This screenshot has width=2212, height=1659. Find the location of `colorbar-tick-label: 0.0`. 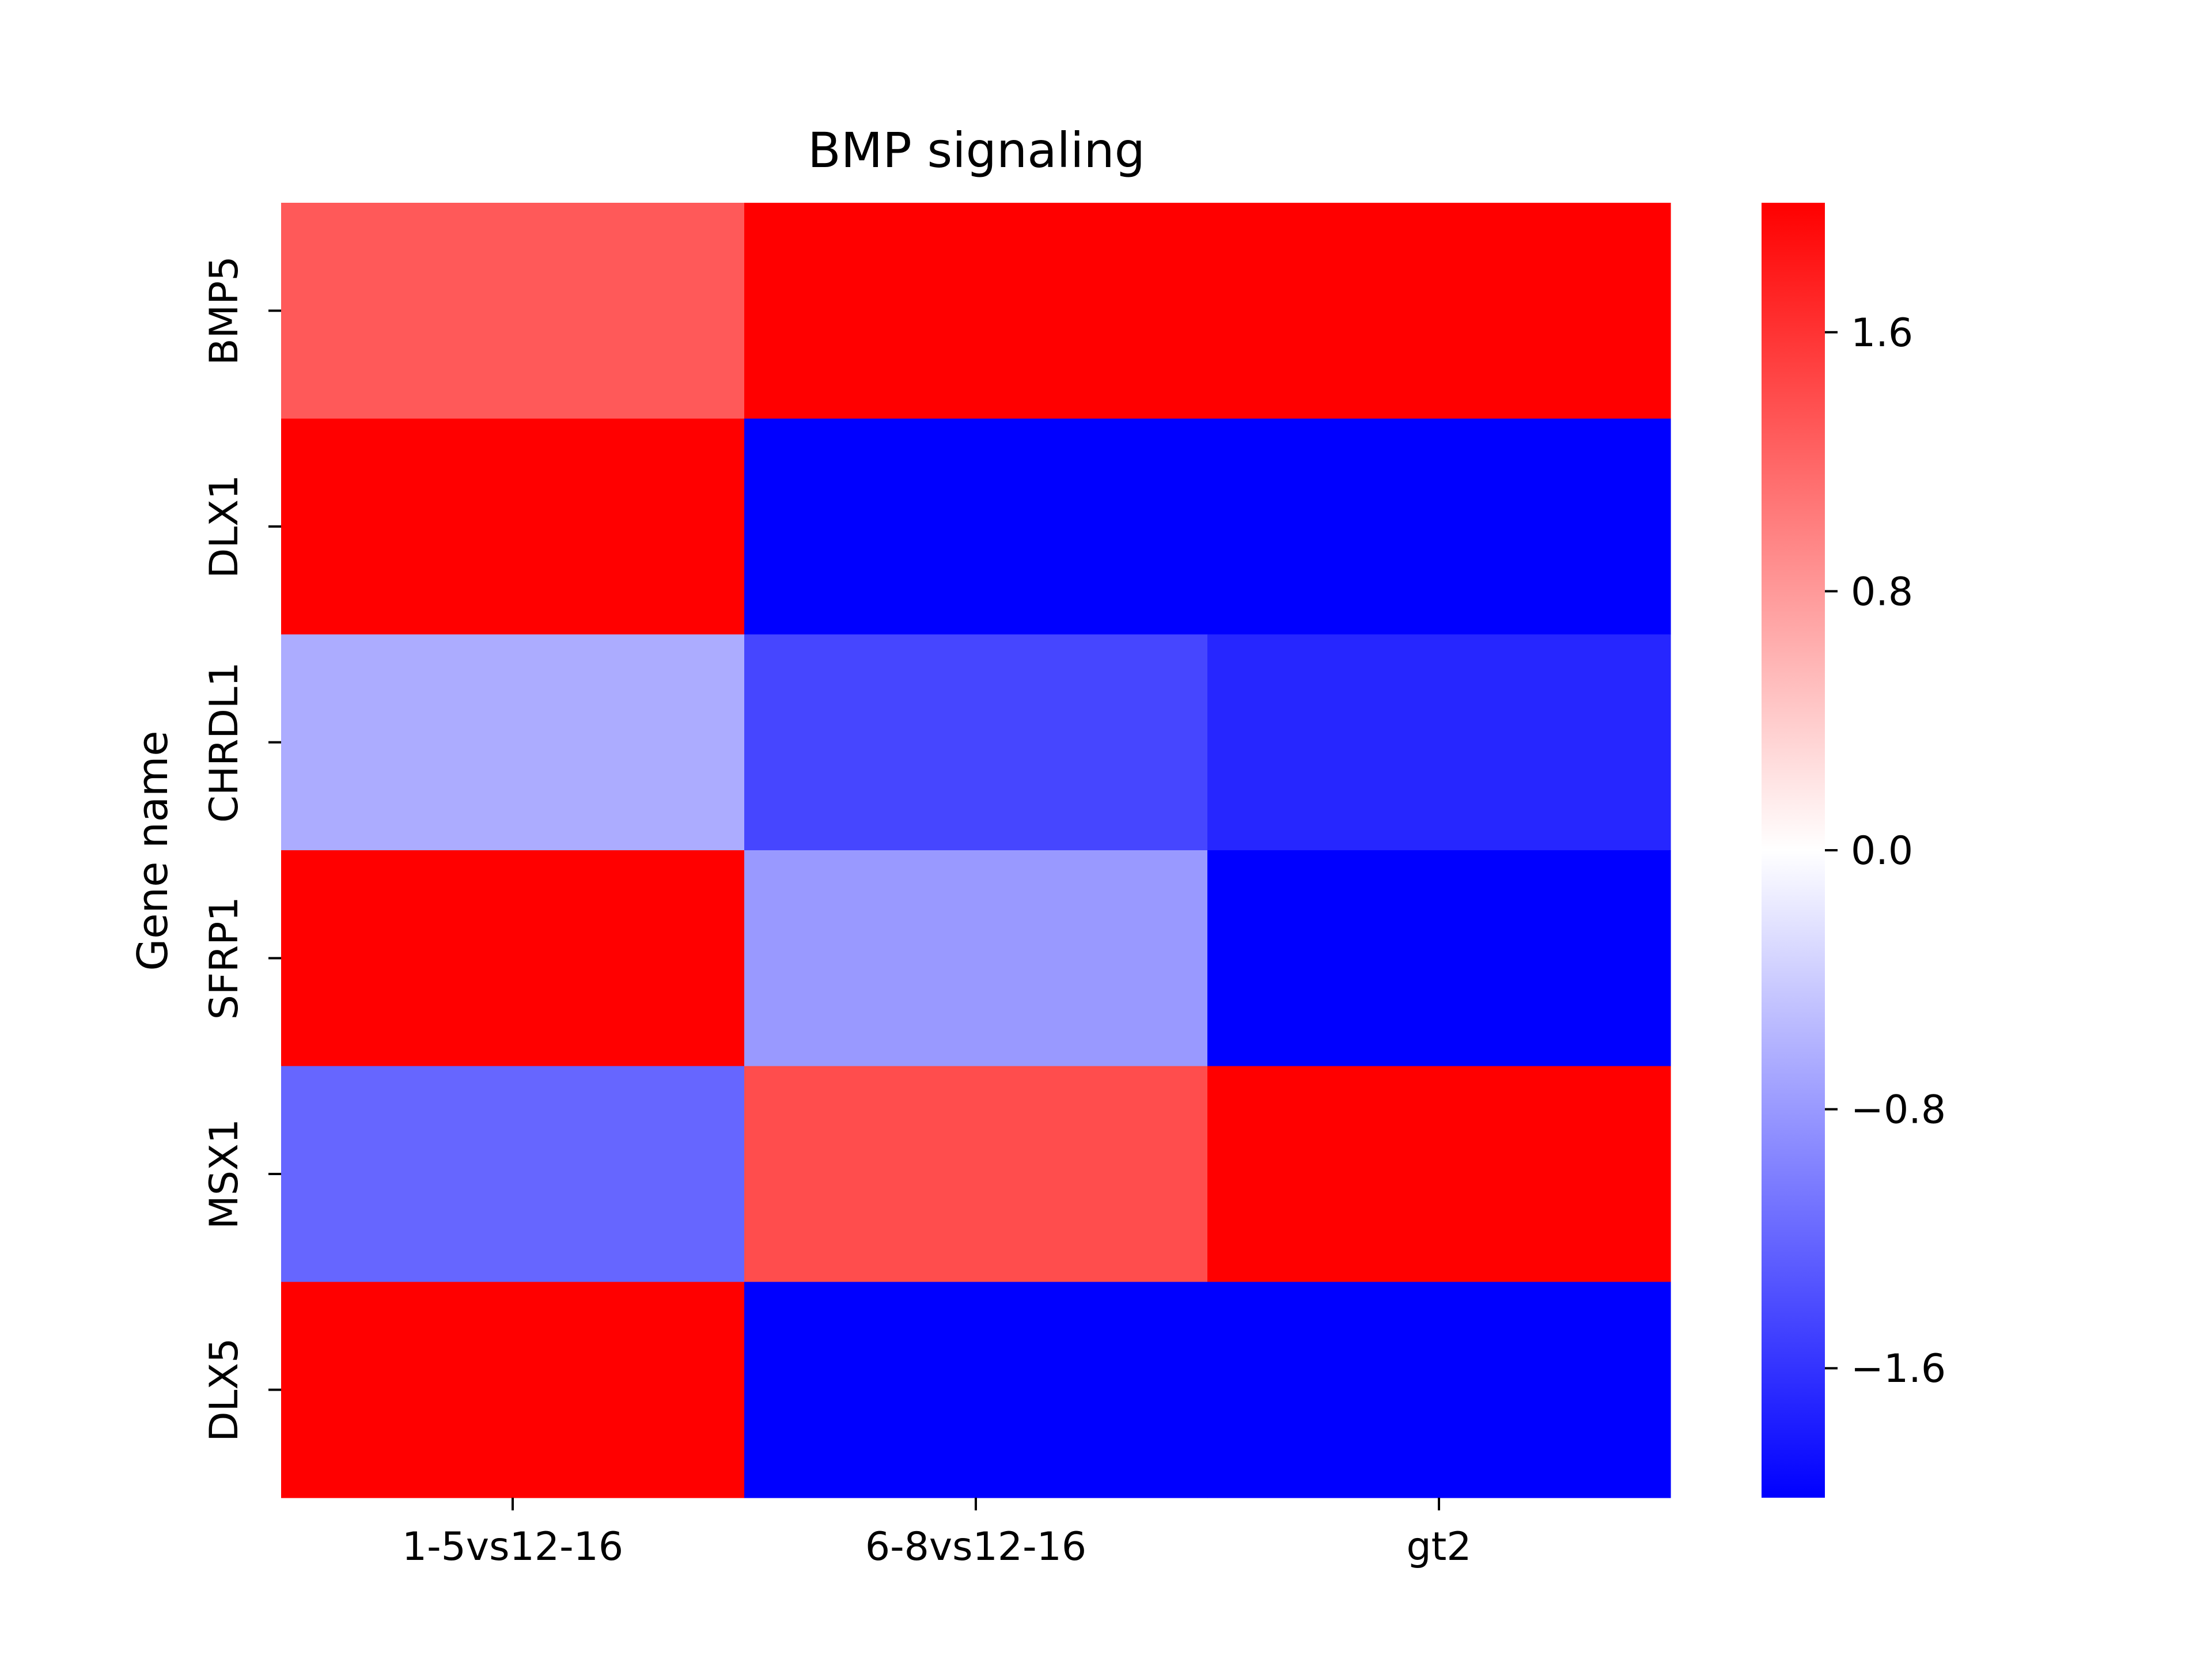

colorbar-tick-label: 0.0 is located at coordinates (1882, 851).